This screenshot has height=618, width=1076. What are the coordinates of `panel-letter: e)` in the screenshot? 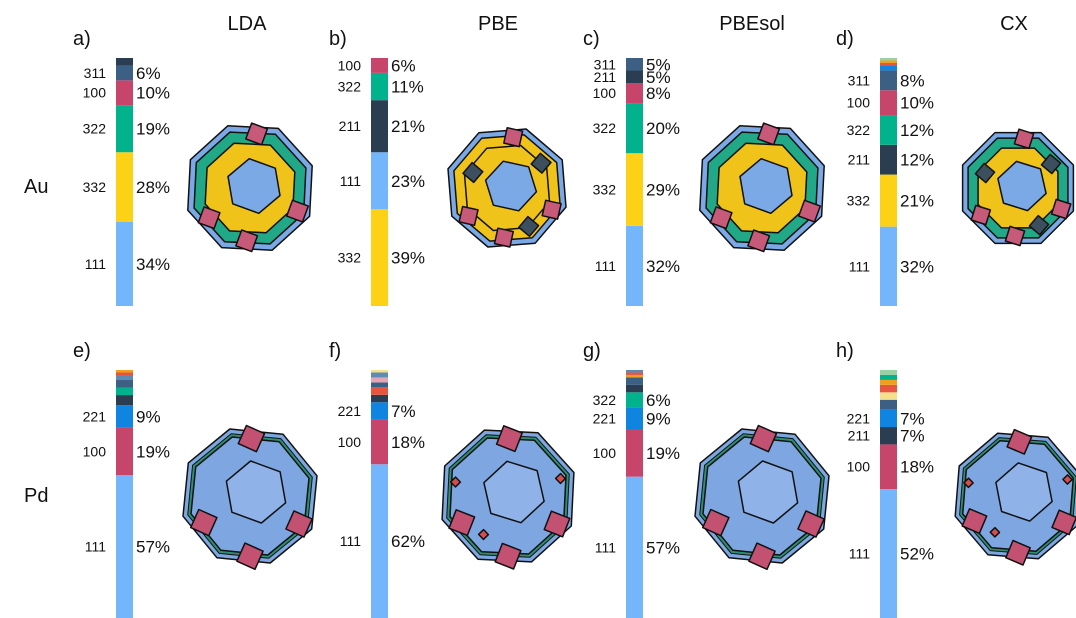 It's located at (82, 351).